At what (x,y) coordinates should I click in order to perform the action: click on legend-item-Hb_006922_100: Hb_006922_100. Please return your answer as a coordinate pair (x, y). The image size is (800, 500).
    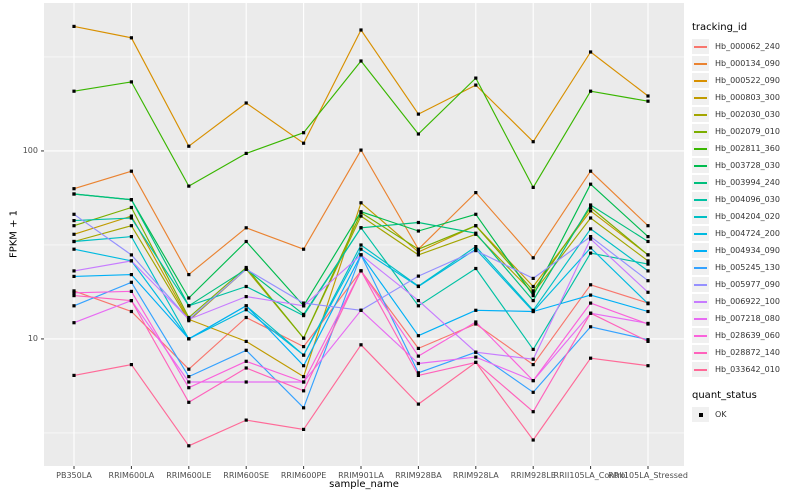
    Looking at the image, I should click on (745, 301).